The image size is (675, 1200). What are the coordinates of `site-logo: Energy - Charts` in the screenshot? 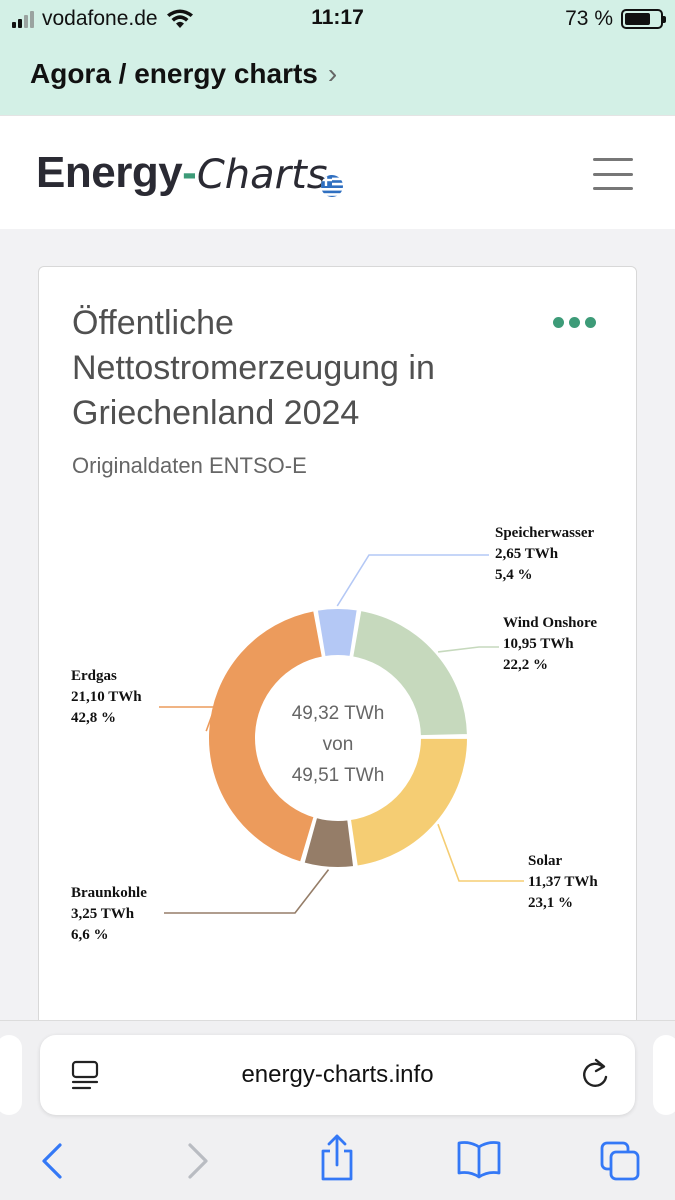 It's located at (182, 173).